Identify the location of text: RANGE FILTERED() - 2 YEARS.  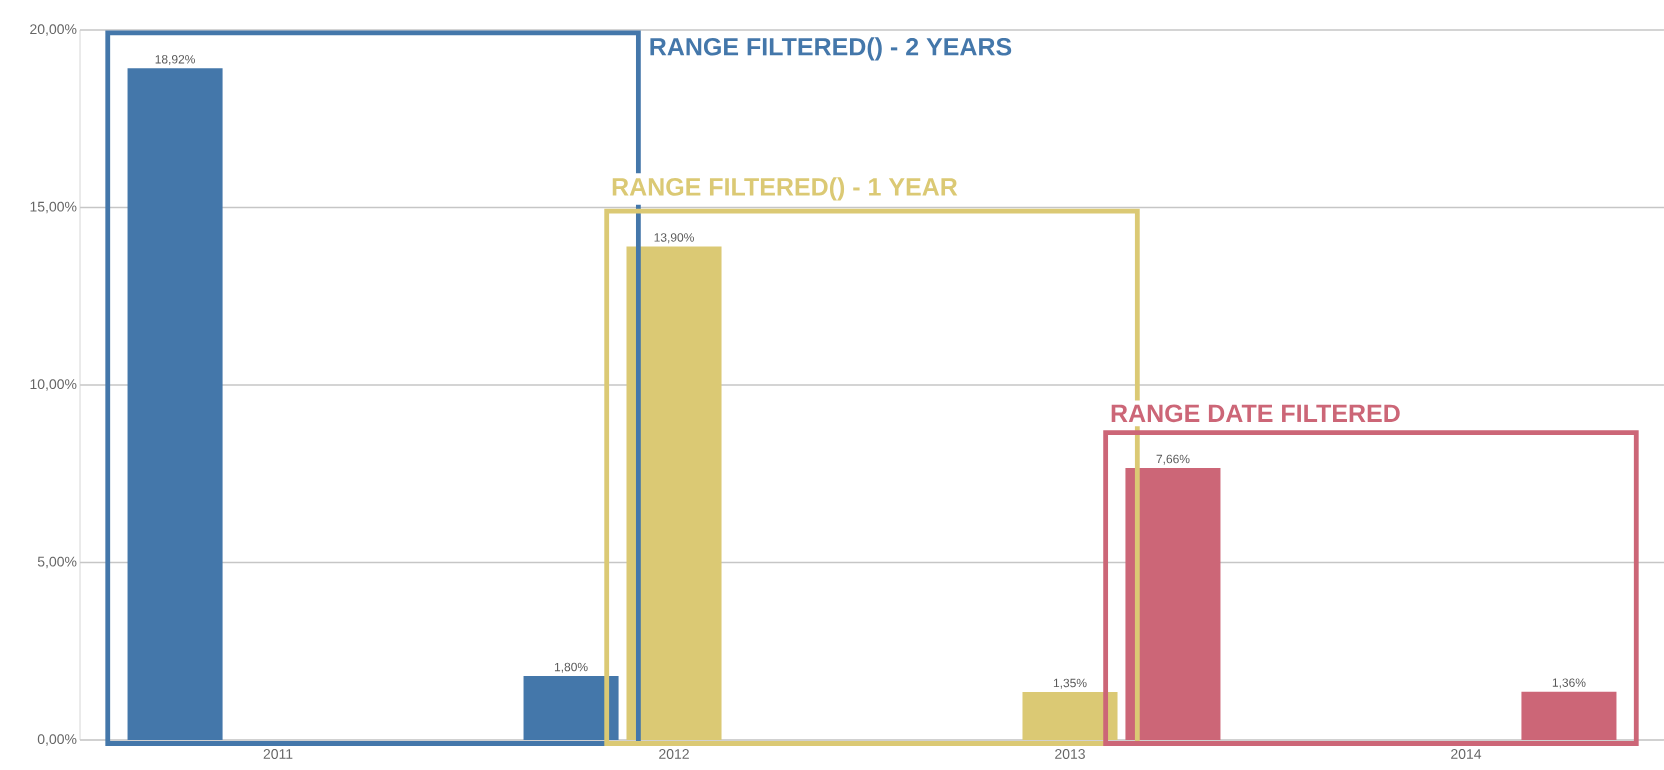
(831, 49).